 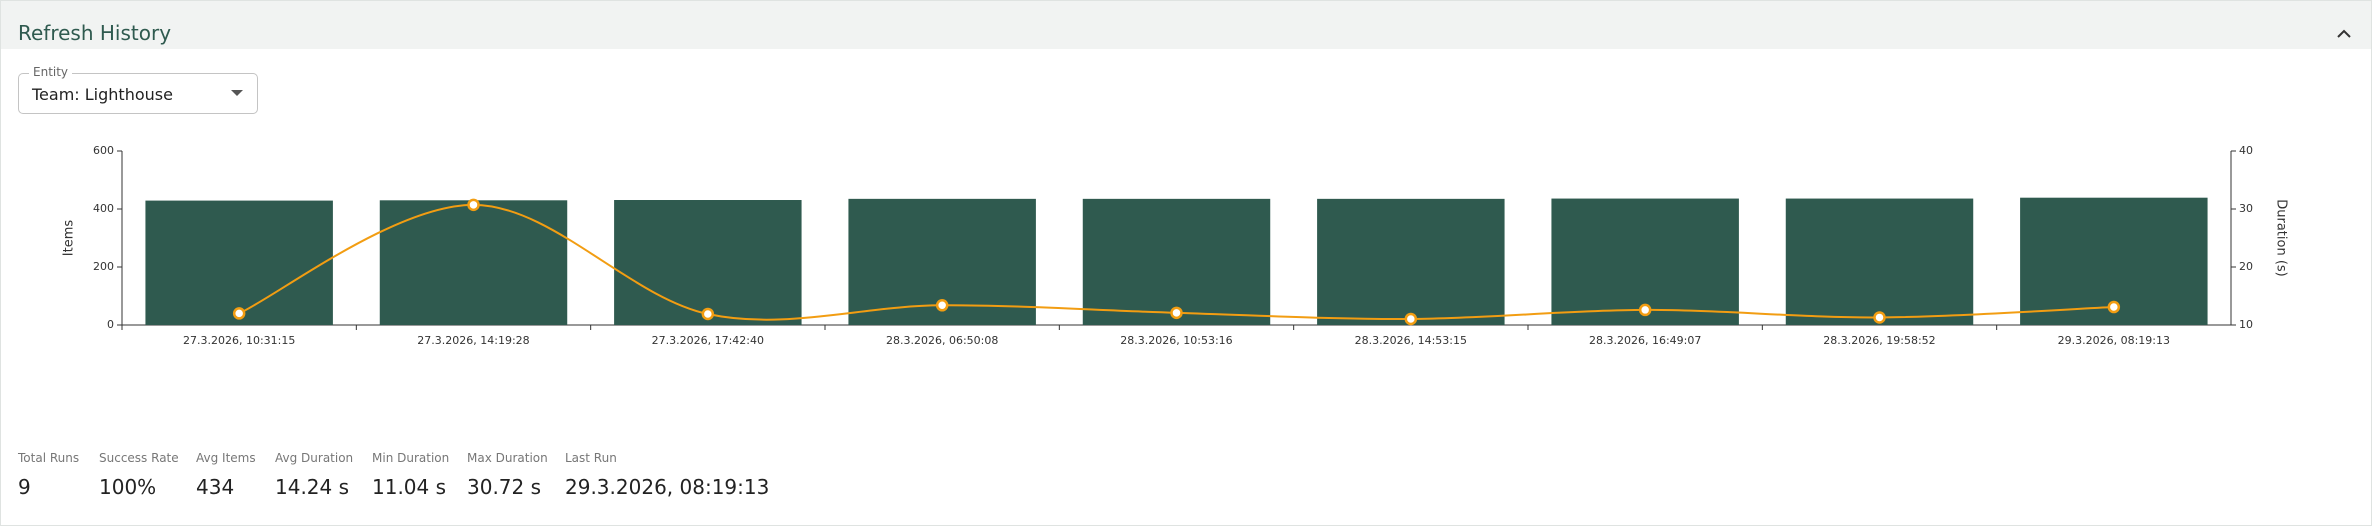 I want to click on x-tick-label: 28.3.2026, 10:53:16, so click(x=1176, y=340).